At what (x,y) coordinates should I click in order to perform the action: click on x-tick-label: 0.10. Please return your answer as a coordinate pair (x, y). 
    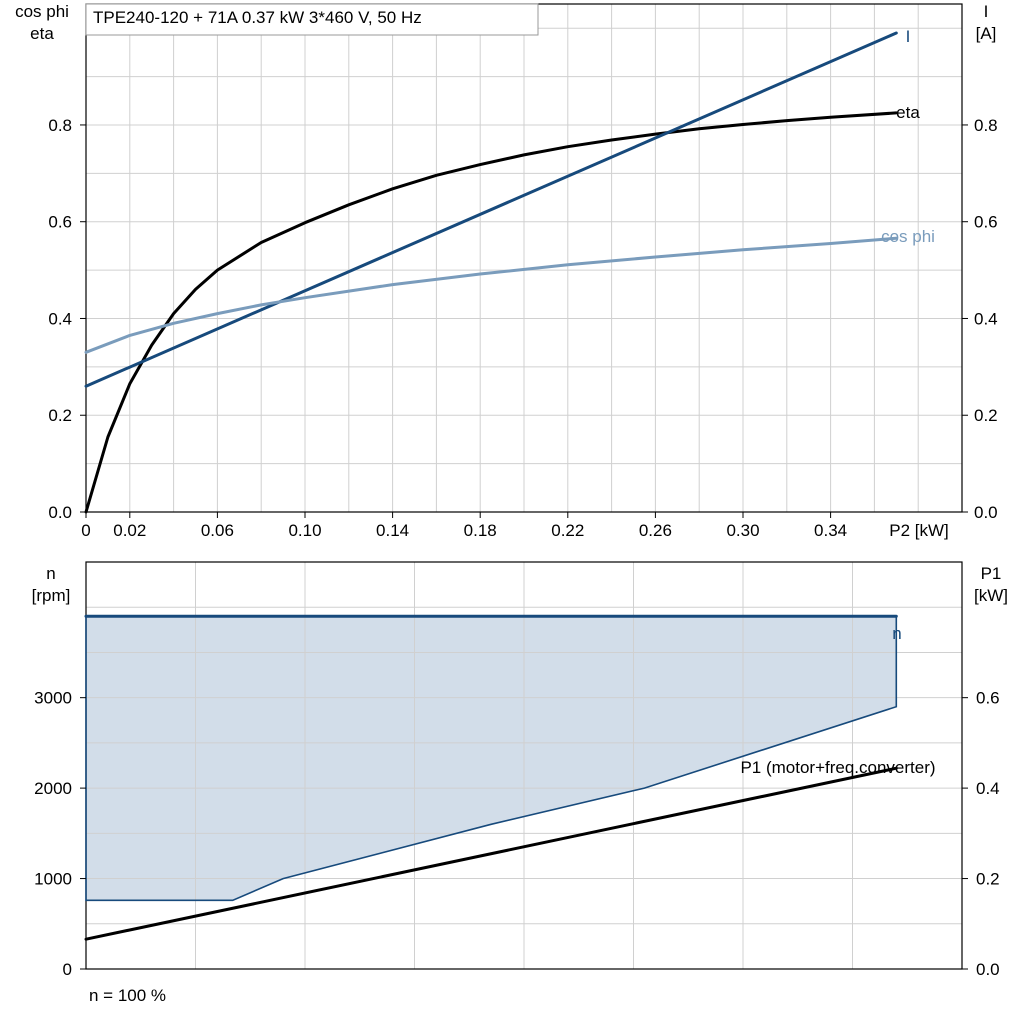
    Looking at the image, I should click on (304, 530).